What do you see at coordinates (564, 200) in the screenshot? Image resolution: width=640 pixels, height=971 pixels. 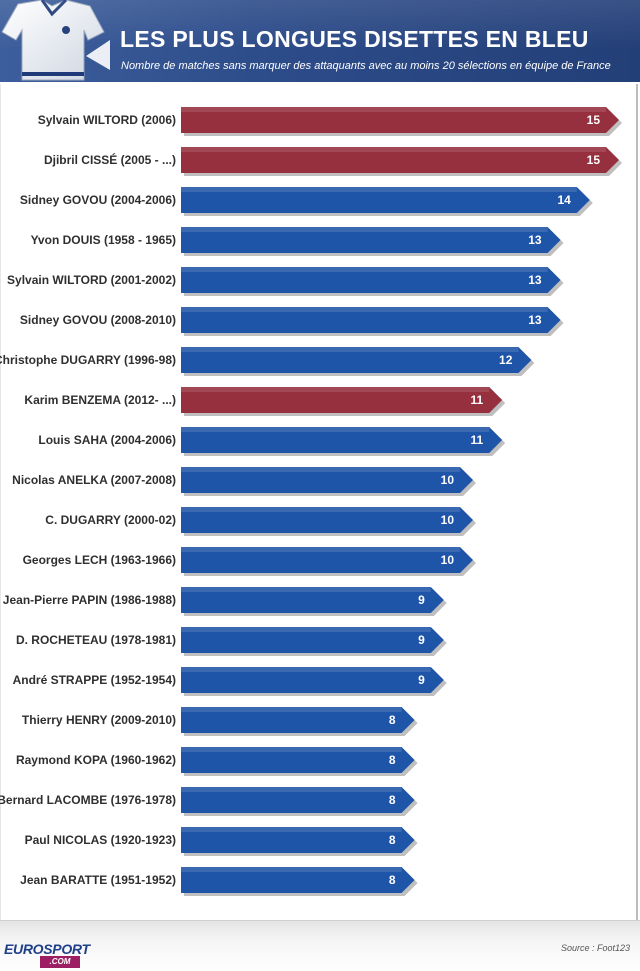 I see `bar-value-label: 14` at bounding box center [564, 200].